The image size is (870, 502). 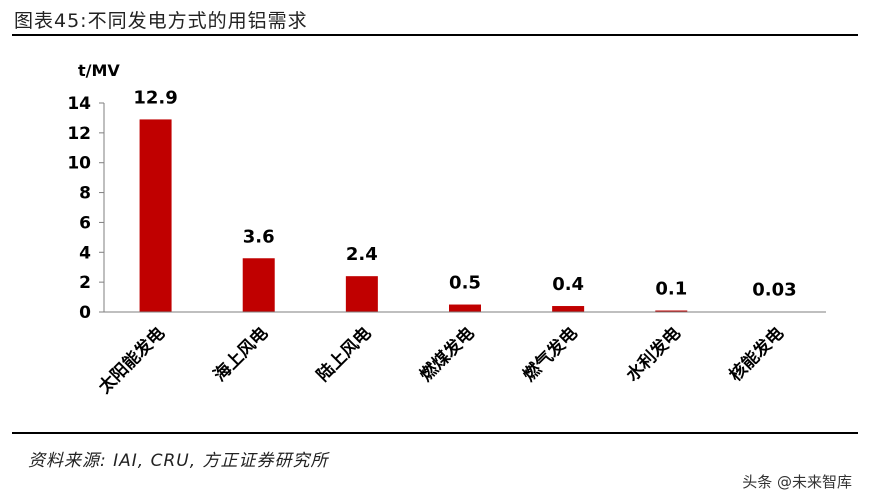 I want to click on y-tick-label: 6, so click(x=85, y=223).